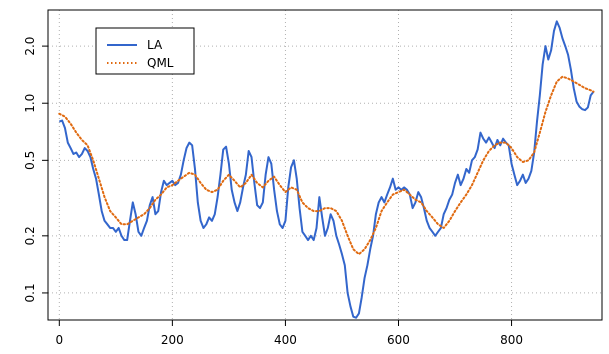 The image size is (609, 354). I want to click on y-tick-label: 2.0, so click(30, 46).